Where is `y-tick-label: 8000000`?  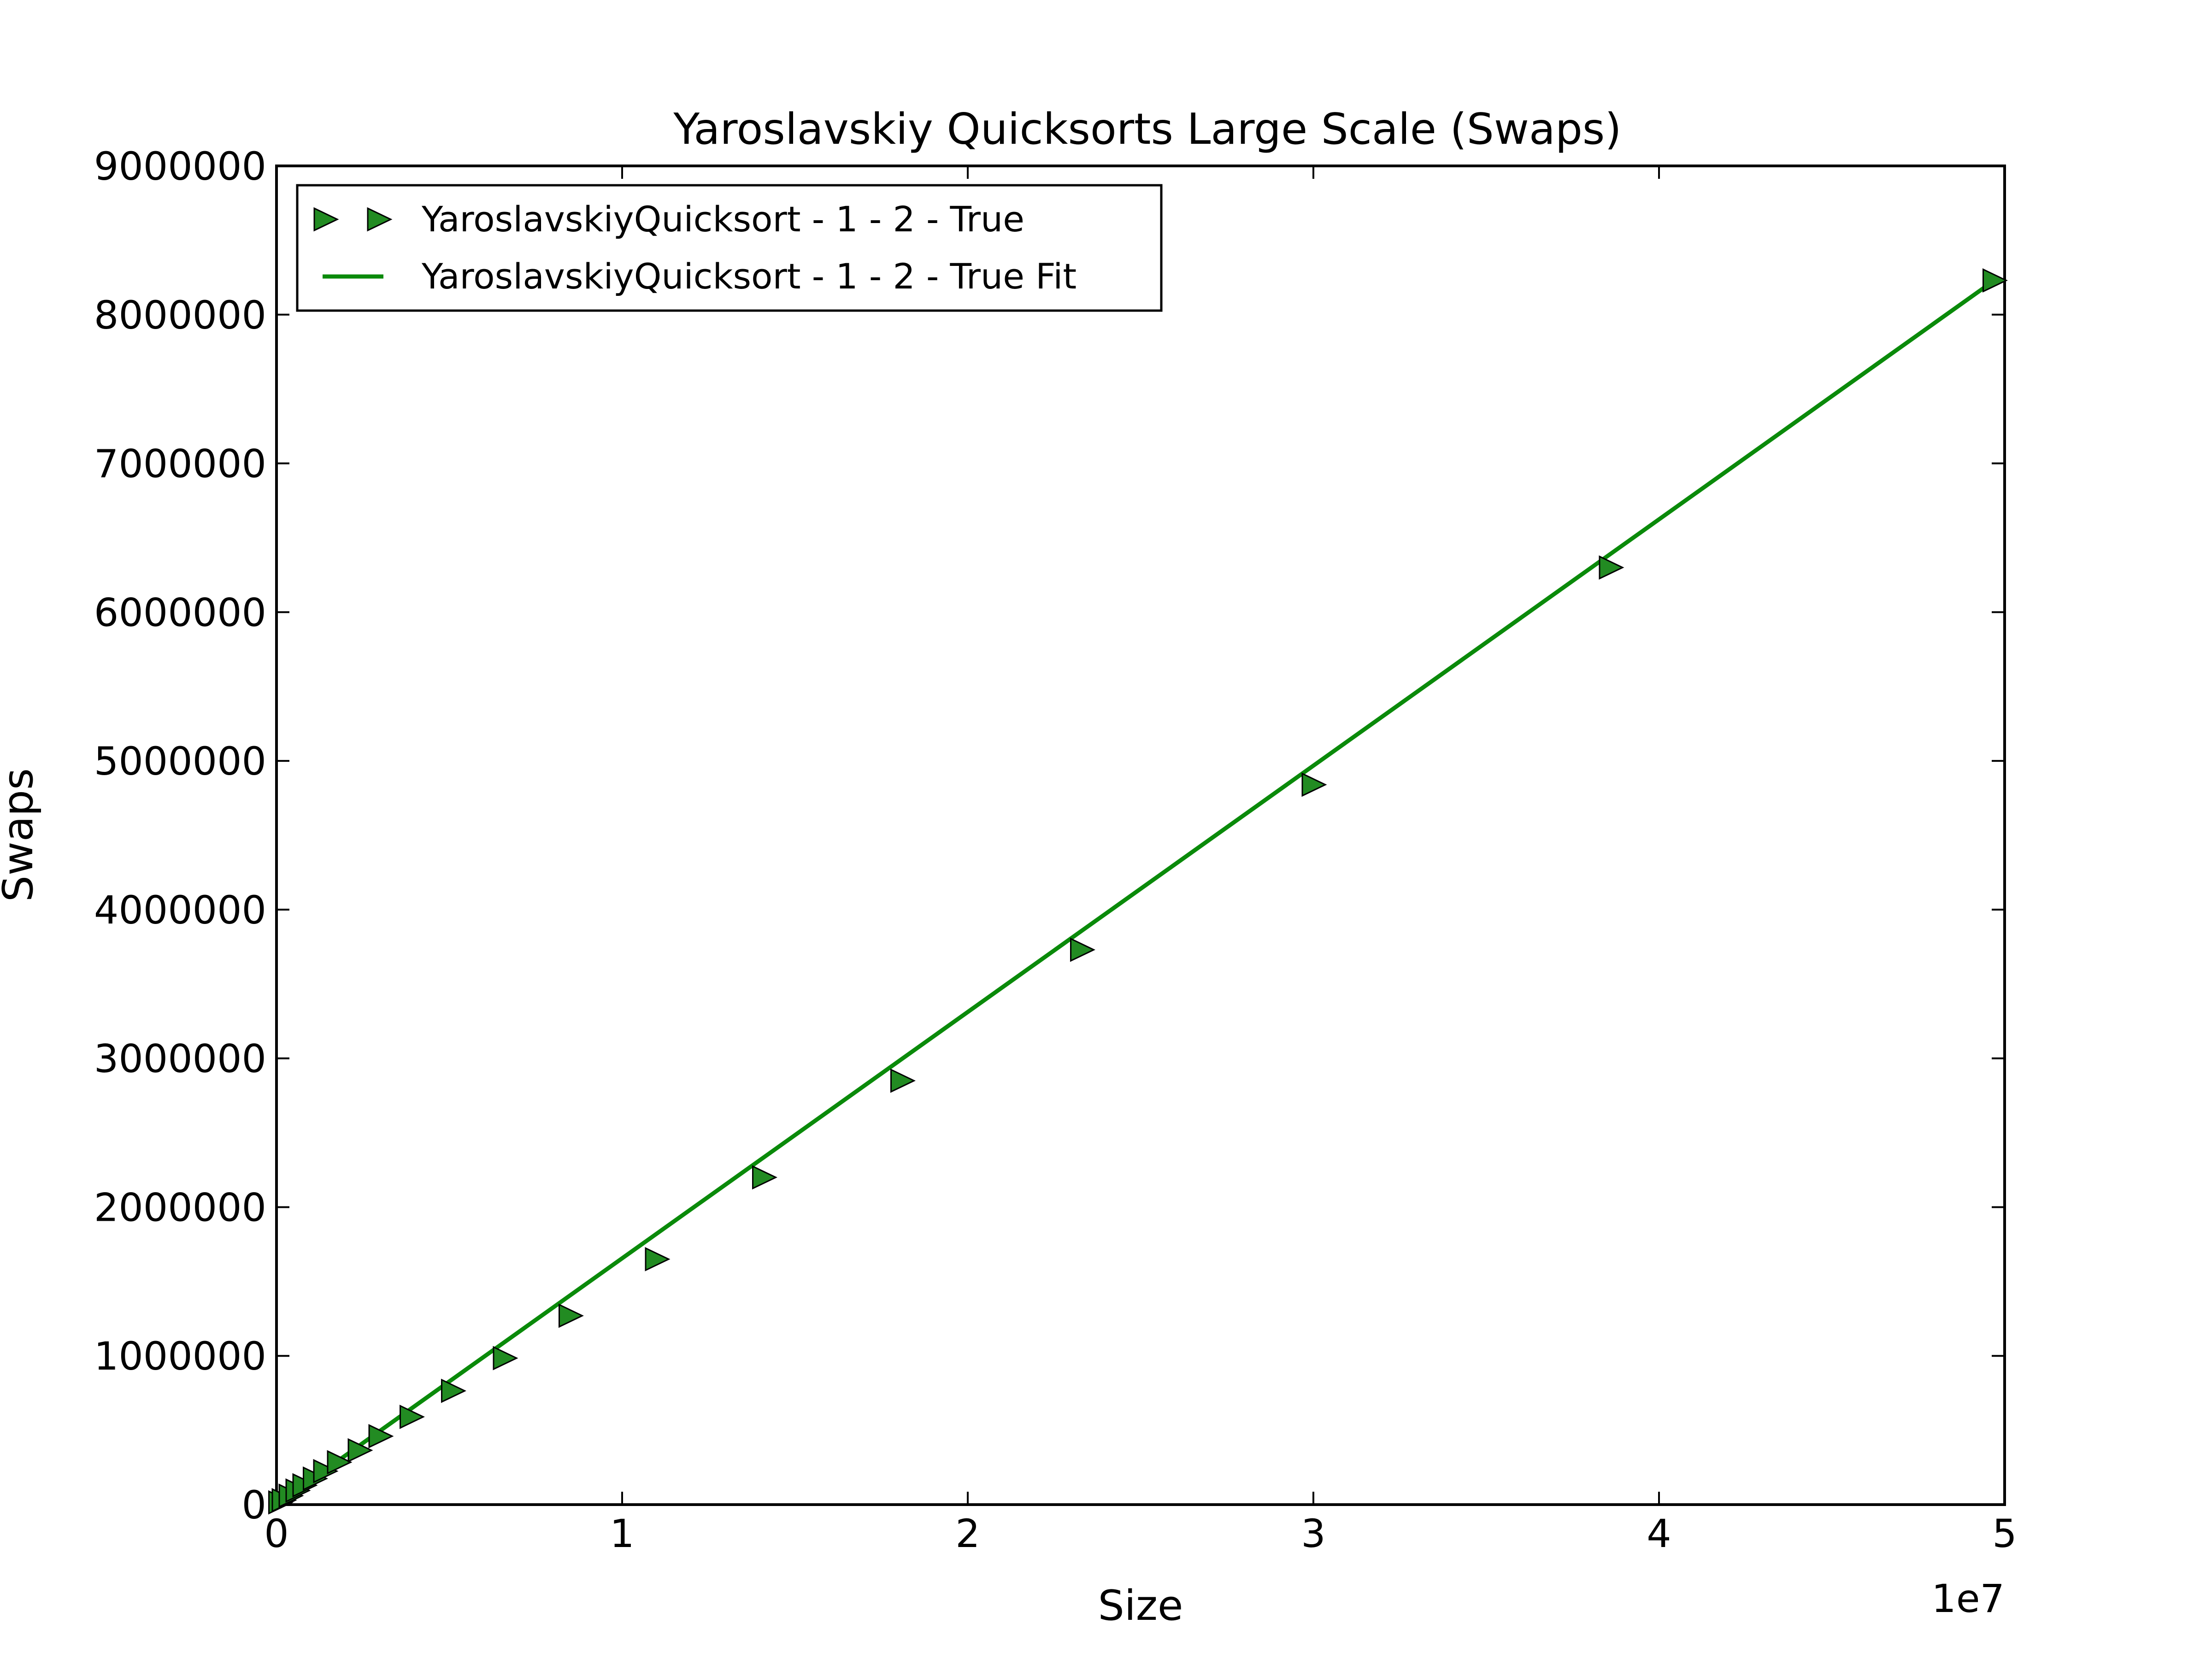 y-tick-label: 8000000 is located at coordinates (180, 315).